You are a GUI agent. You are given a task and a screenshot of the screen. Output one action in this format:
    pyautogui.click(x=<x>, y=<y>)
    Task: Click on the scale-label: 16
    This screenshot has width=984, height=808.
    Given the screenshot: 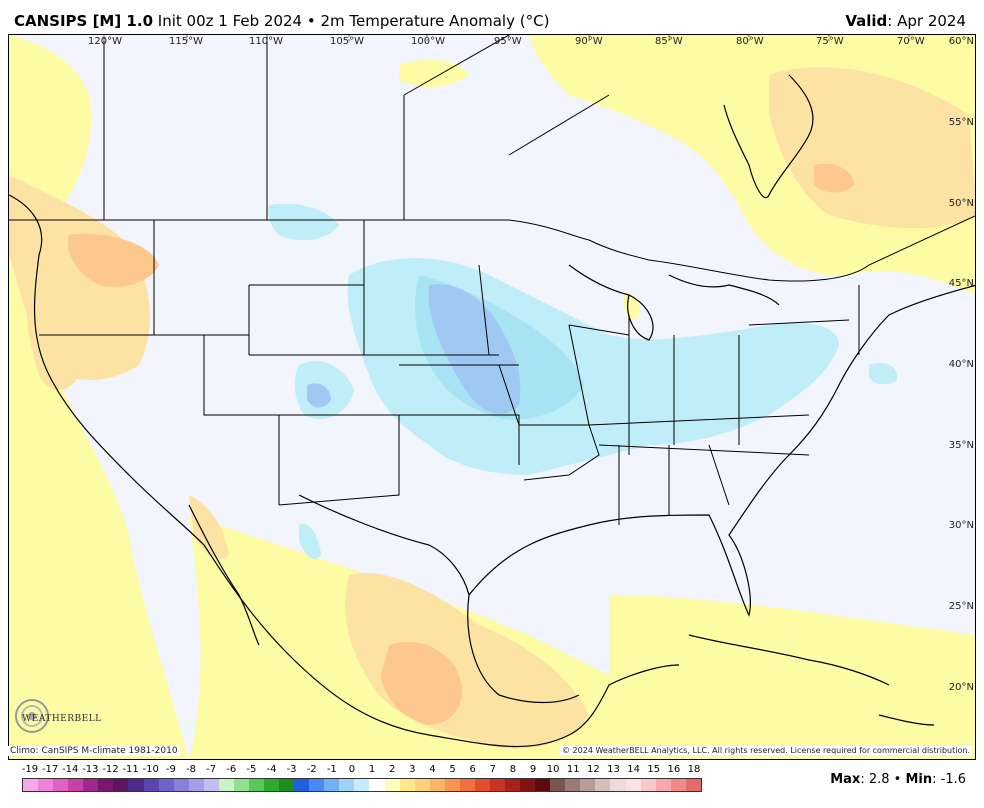 What is the action you would take?
    pyautogui.click(x=674, y=769)
    